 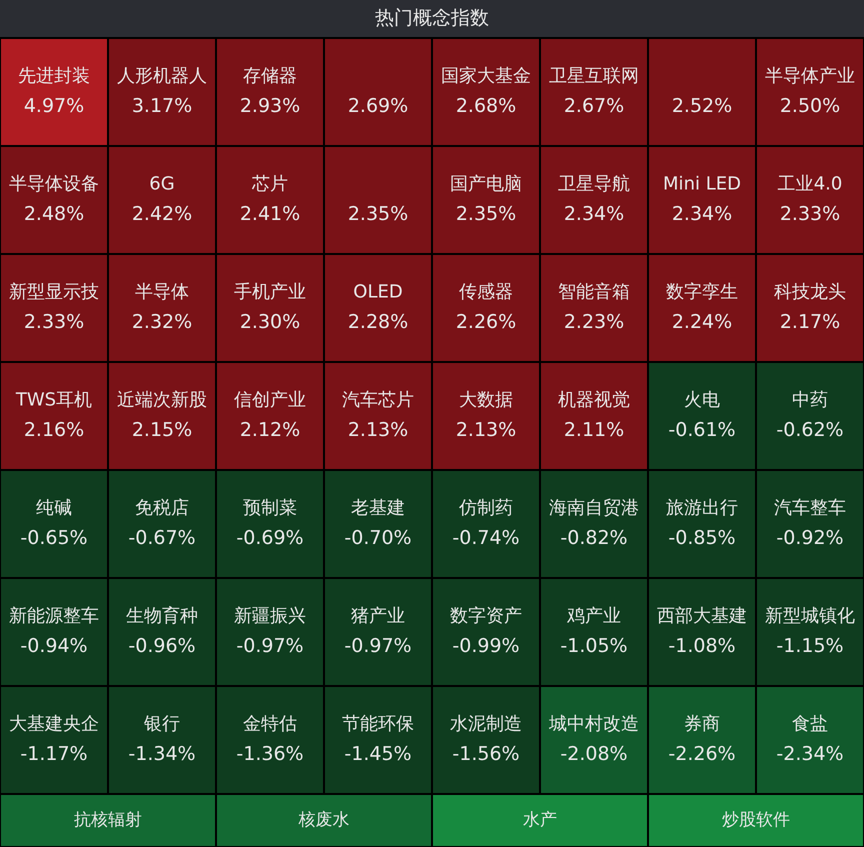 I want to click on data-label: -0.67%, so click(x=162, y=537).